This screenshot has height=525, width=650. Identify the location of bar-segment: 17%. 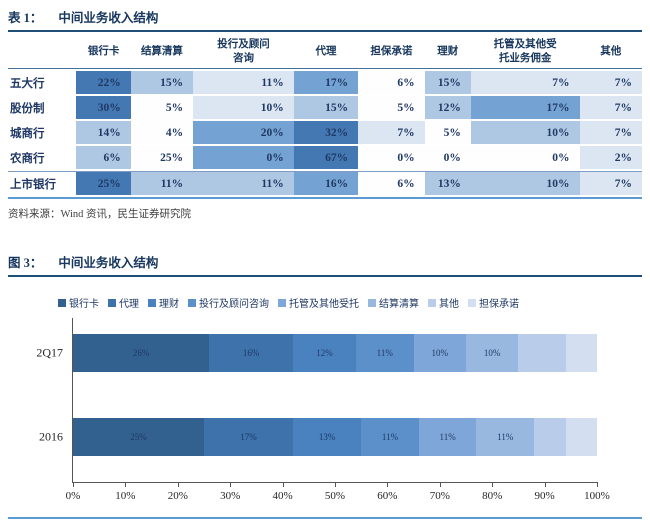
(249, 437).